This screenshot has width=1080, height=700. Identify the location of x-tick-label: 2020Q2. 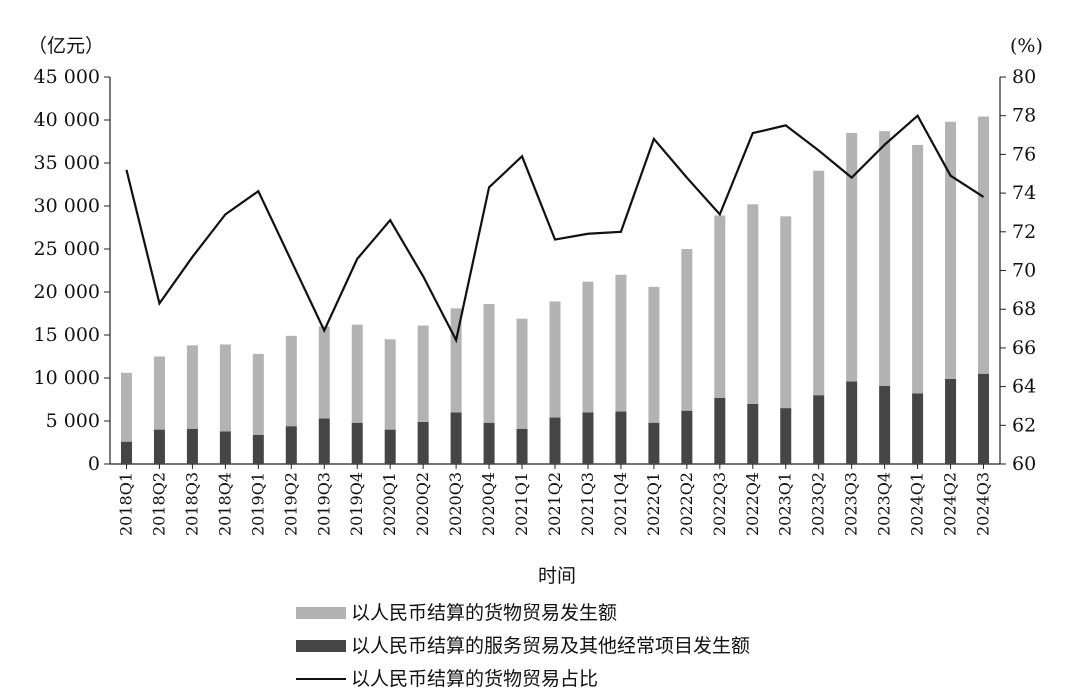
(422, 504).